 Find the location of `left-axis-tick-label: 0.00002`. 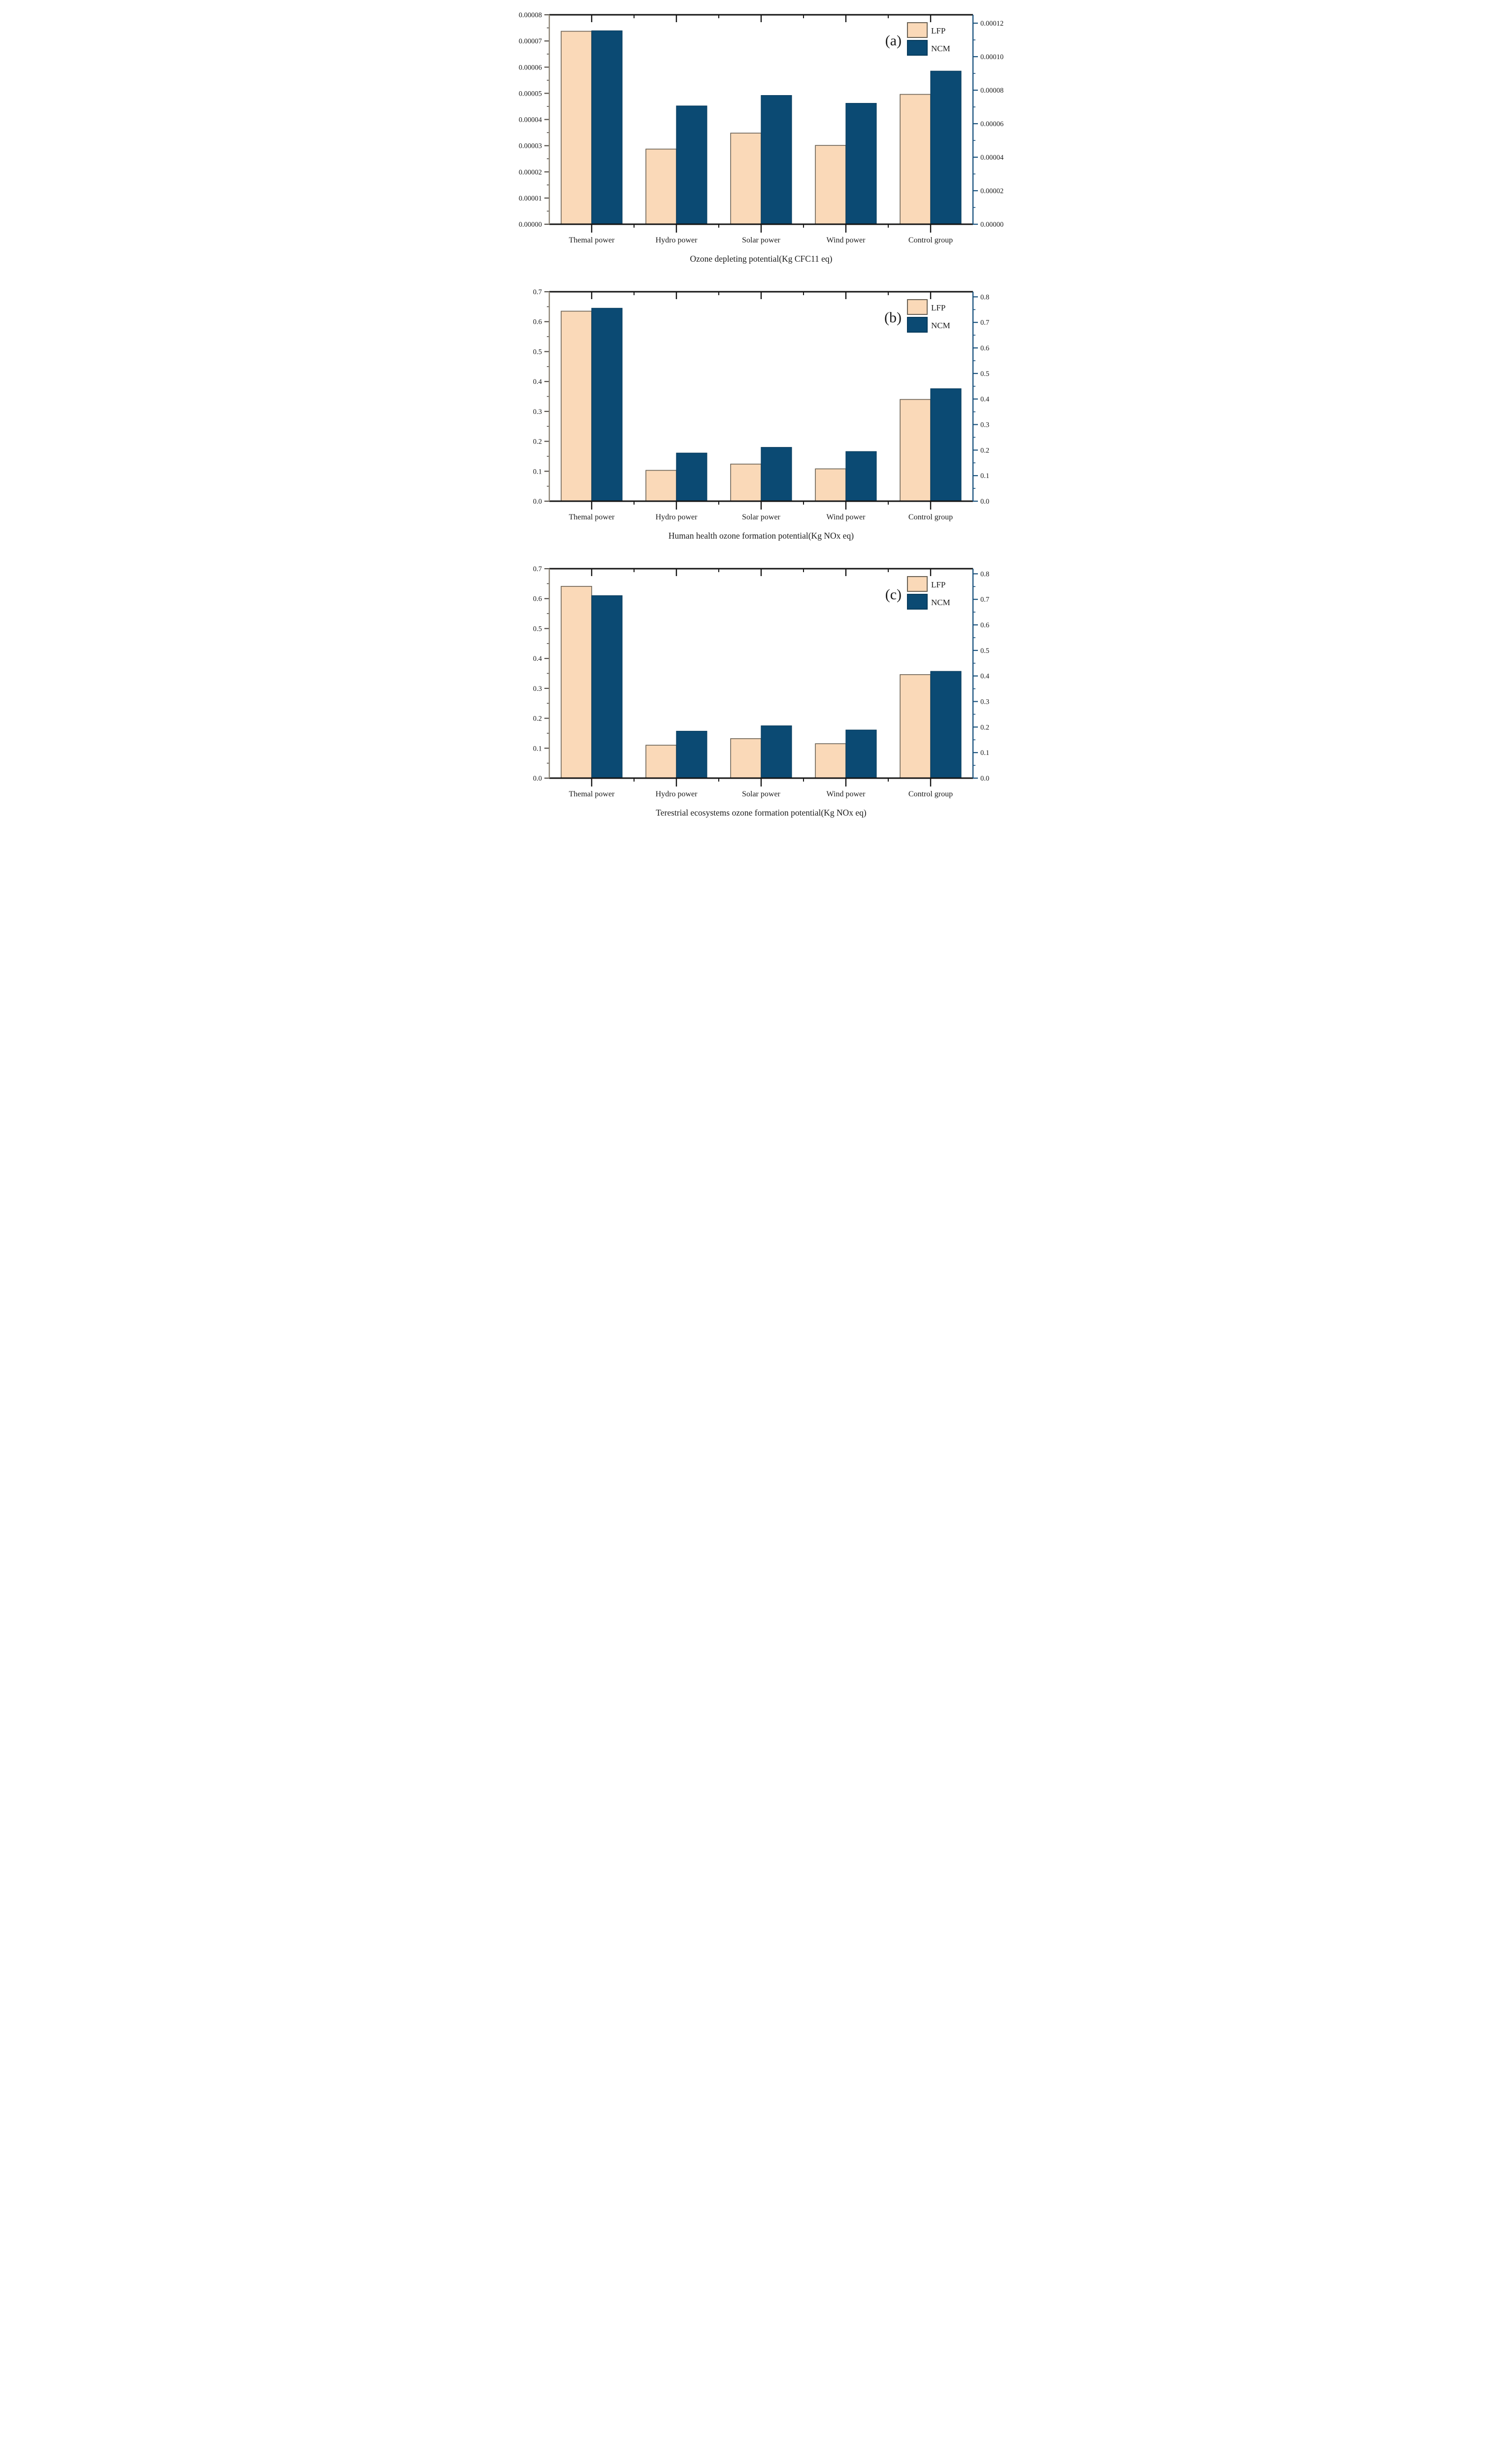

left-axis-tick-label: 0.00002 is located at coordinates (529, 172).